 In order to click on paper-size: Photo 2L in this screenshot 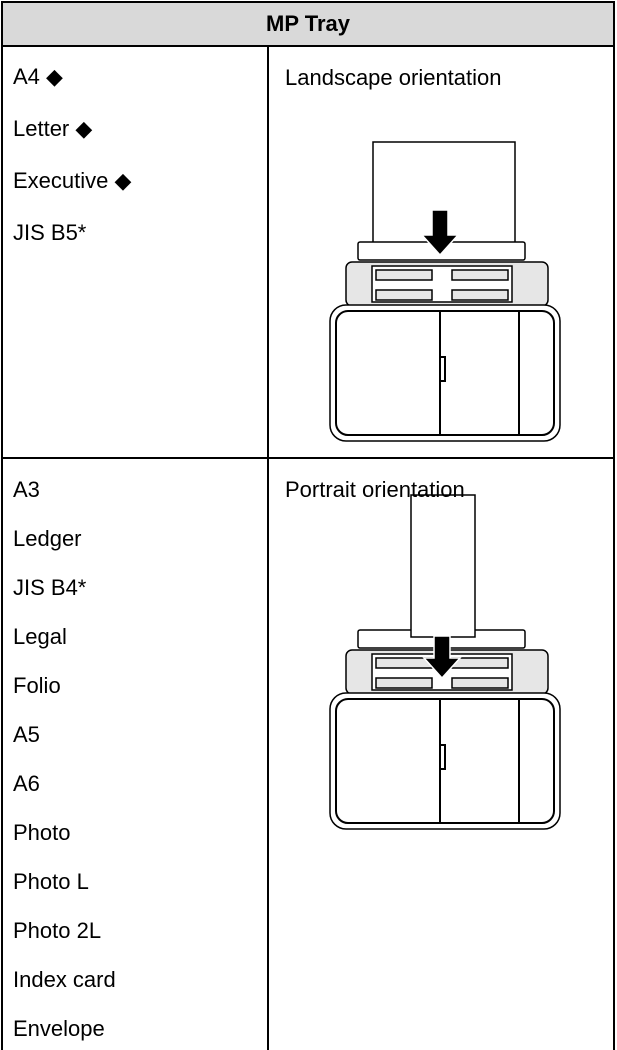, I will do `click(57, 930)`.